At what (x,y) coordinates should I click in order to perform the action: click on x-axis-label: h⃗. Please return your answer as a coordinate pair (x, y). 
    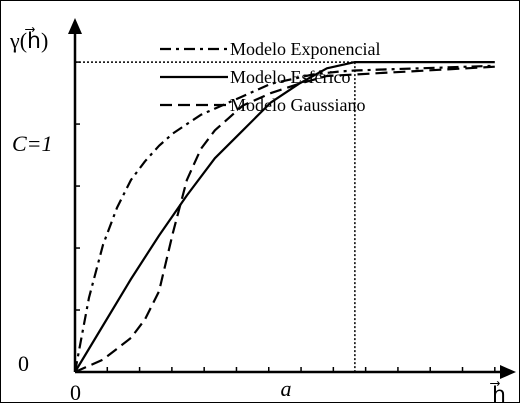
    Looking at the image, I should click on (497, 392).